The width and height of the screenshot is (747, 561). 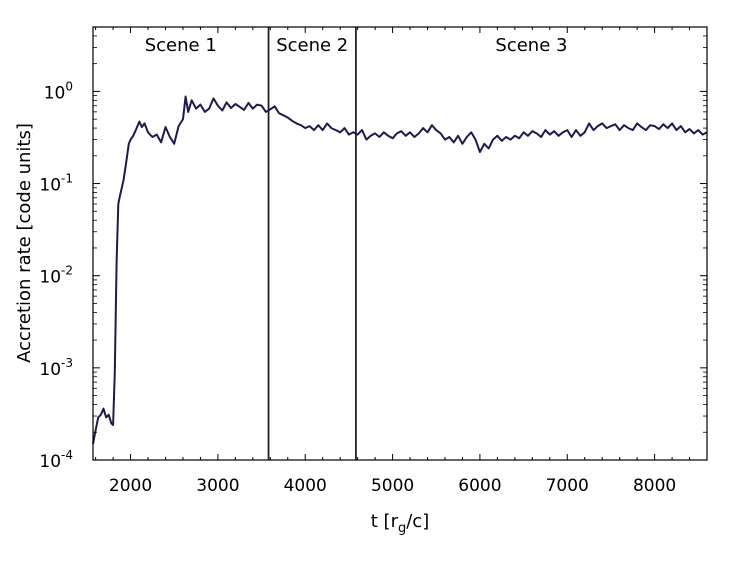 What do you see at coordinates (654, 486) in the screenshot?
I see `x-tick-label: 8000` at bounding box center [654, 486].